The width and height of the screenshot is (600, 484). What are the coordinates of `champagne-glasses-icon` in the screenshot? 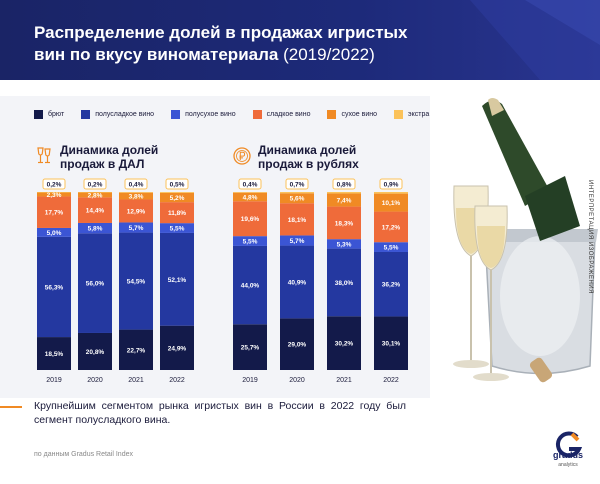 It's located at (44, 155).